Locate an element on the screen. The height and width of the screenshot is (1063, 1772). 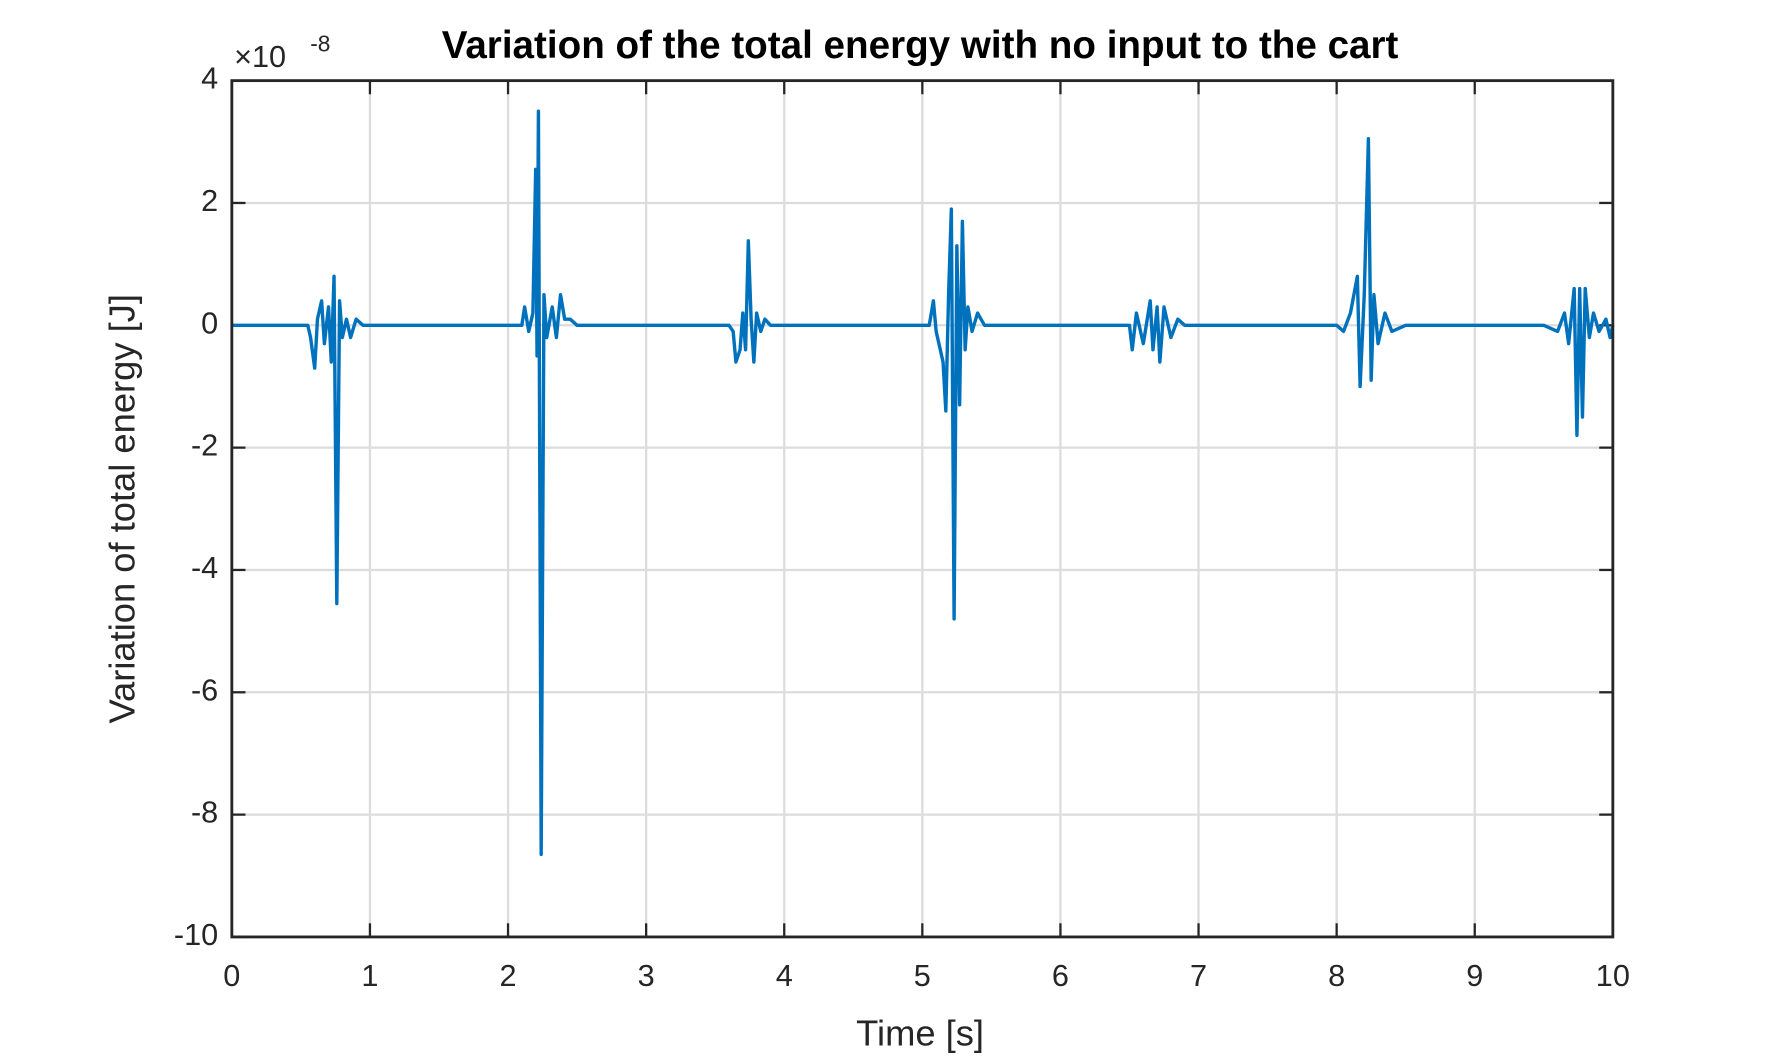
y-tick-label: -8 is located at coordinates (204, 813).